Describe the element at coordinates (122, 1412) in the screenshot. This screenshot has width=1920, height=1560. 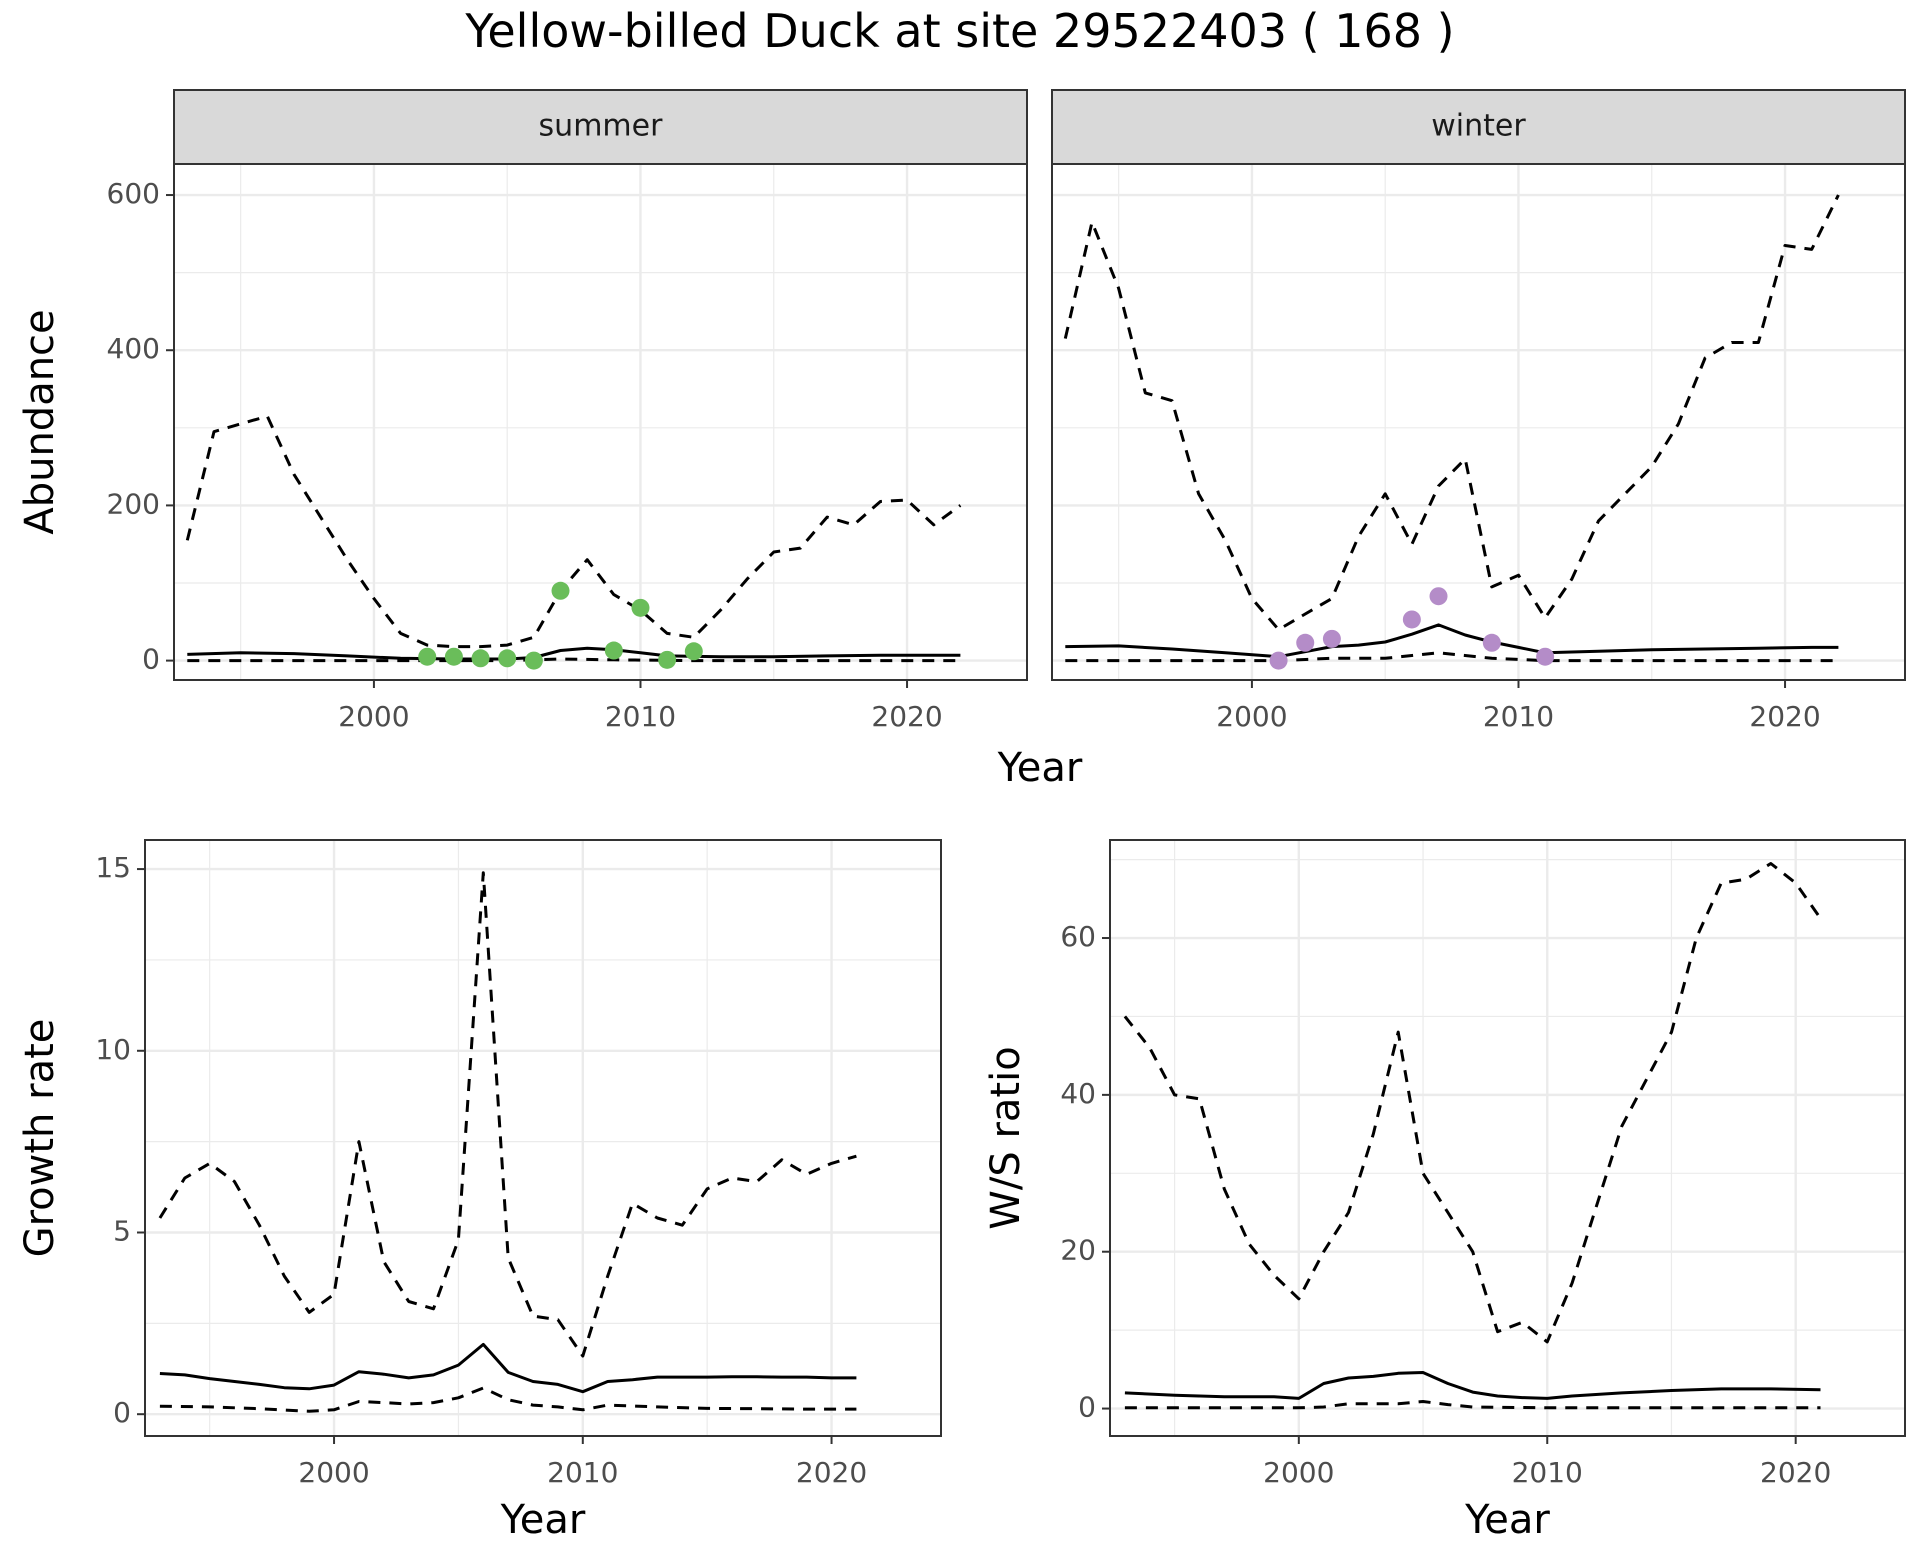
I see `growth-rate-y-tick-label: 0` at that location.